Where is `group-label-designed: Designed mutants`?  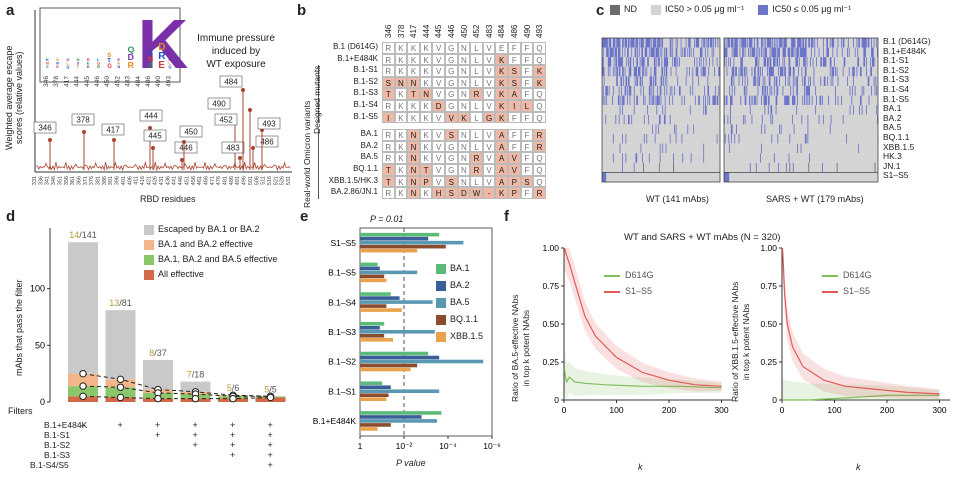
group-label-designed: Designed mutants is located at coordinates (317, 99).